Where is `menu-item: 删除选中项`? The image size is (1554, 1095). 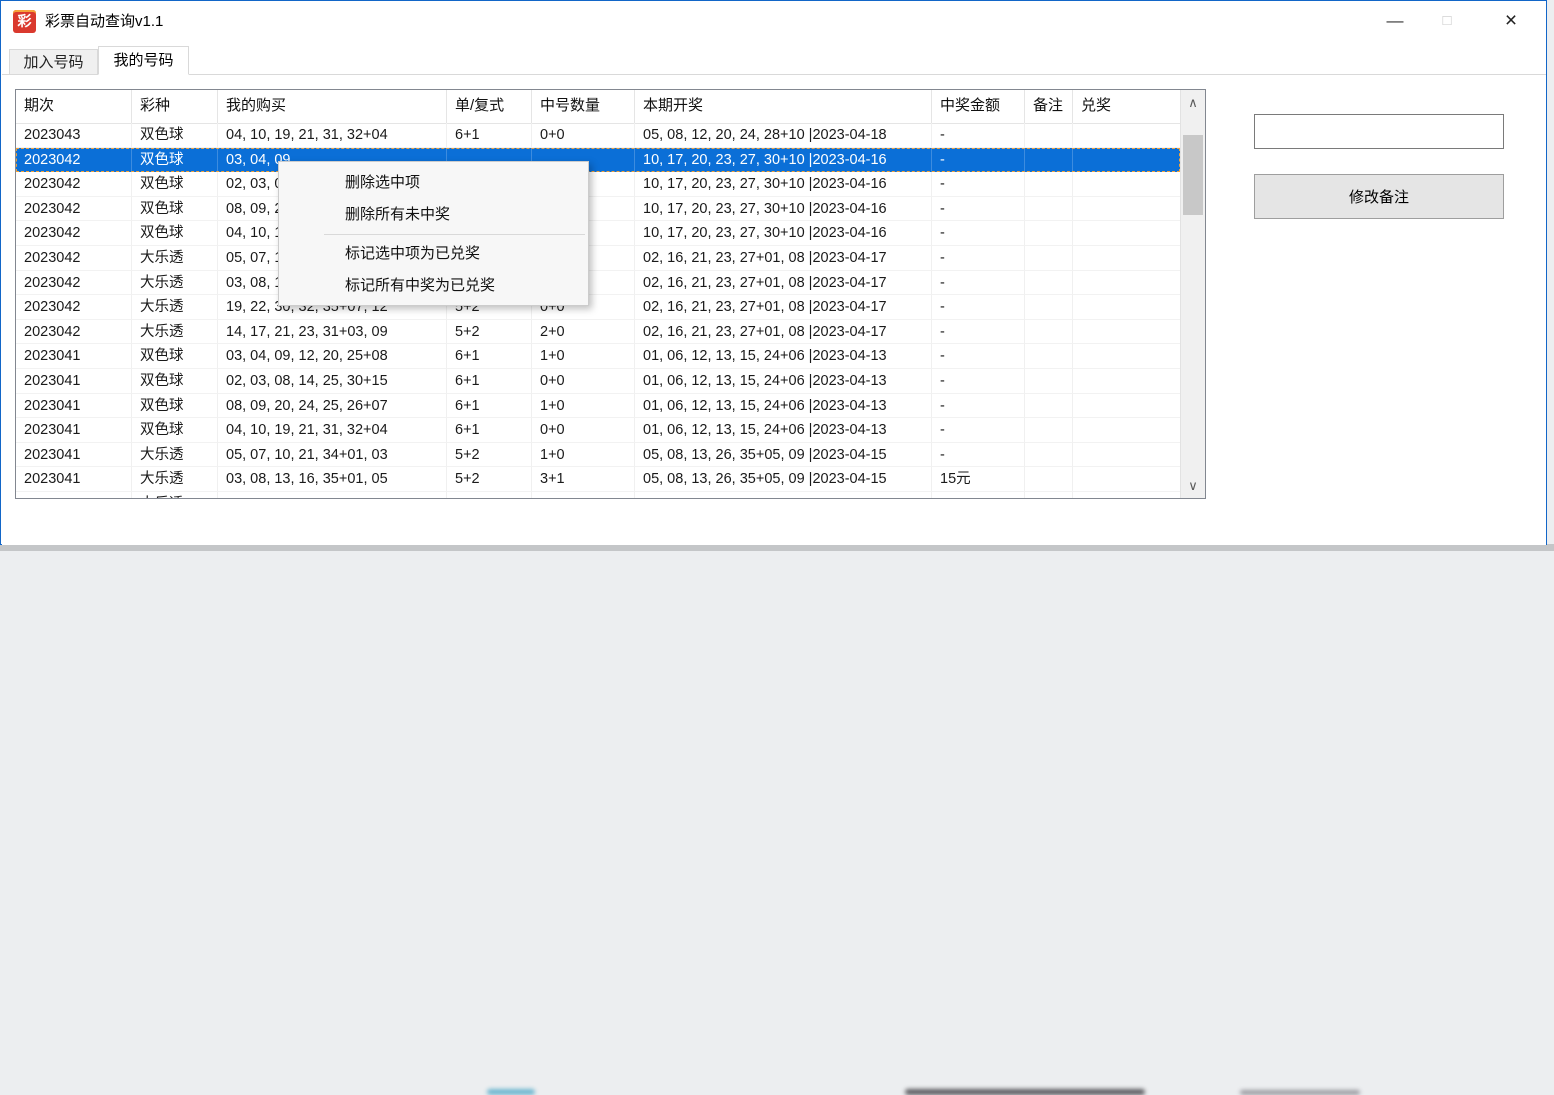
menu-item: 删除选中项 is located at coordinates (383, 182).